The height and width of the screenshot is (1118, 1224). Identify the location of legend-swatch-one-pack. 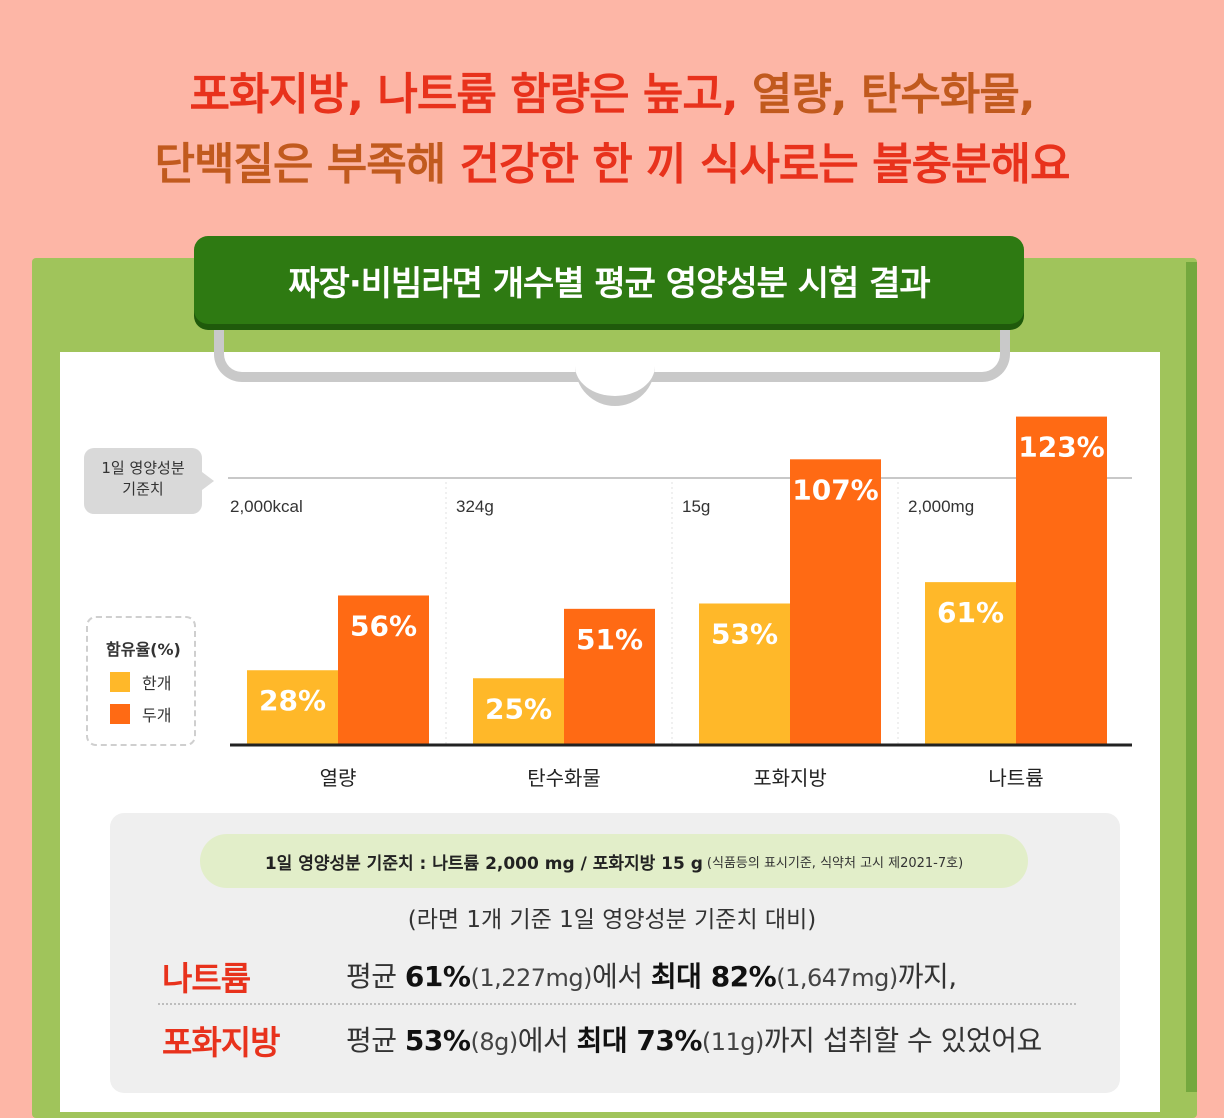
(120, 682).